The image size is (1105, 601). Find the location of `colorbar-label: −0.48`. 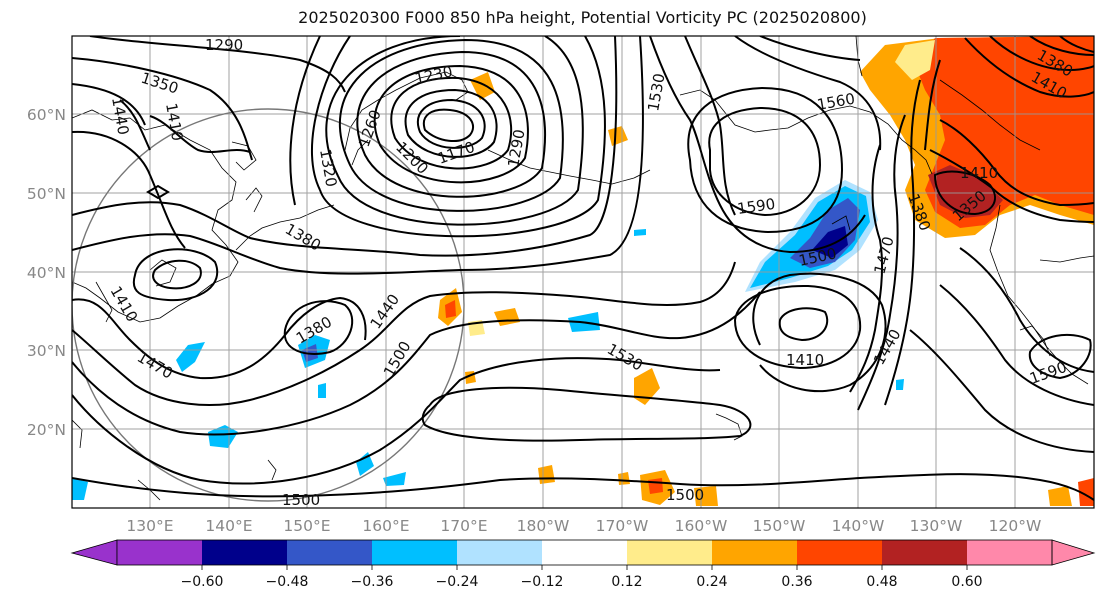

colorbar-label: −0.48 is located at coordinates (287, 582).